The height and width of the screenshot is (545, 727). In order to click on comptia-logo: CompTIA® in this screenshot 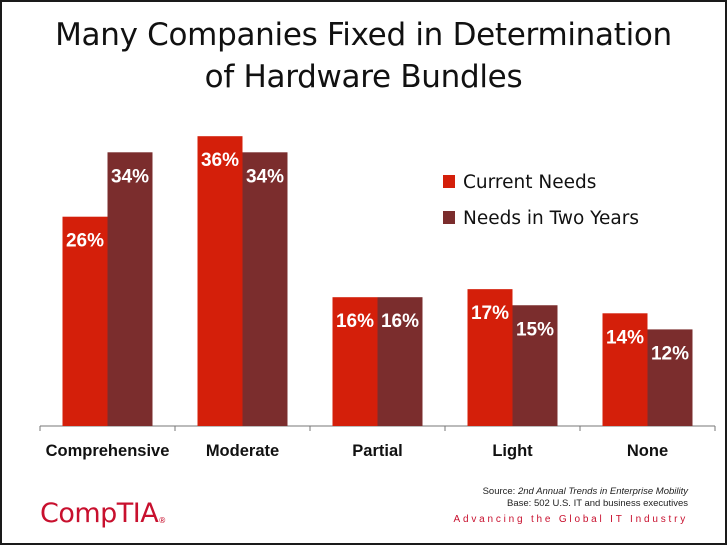, I will do `click(103, 513)`.